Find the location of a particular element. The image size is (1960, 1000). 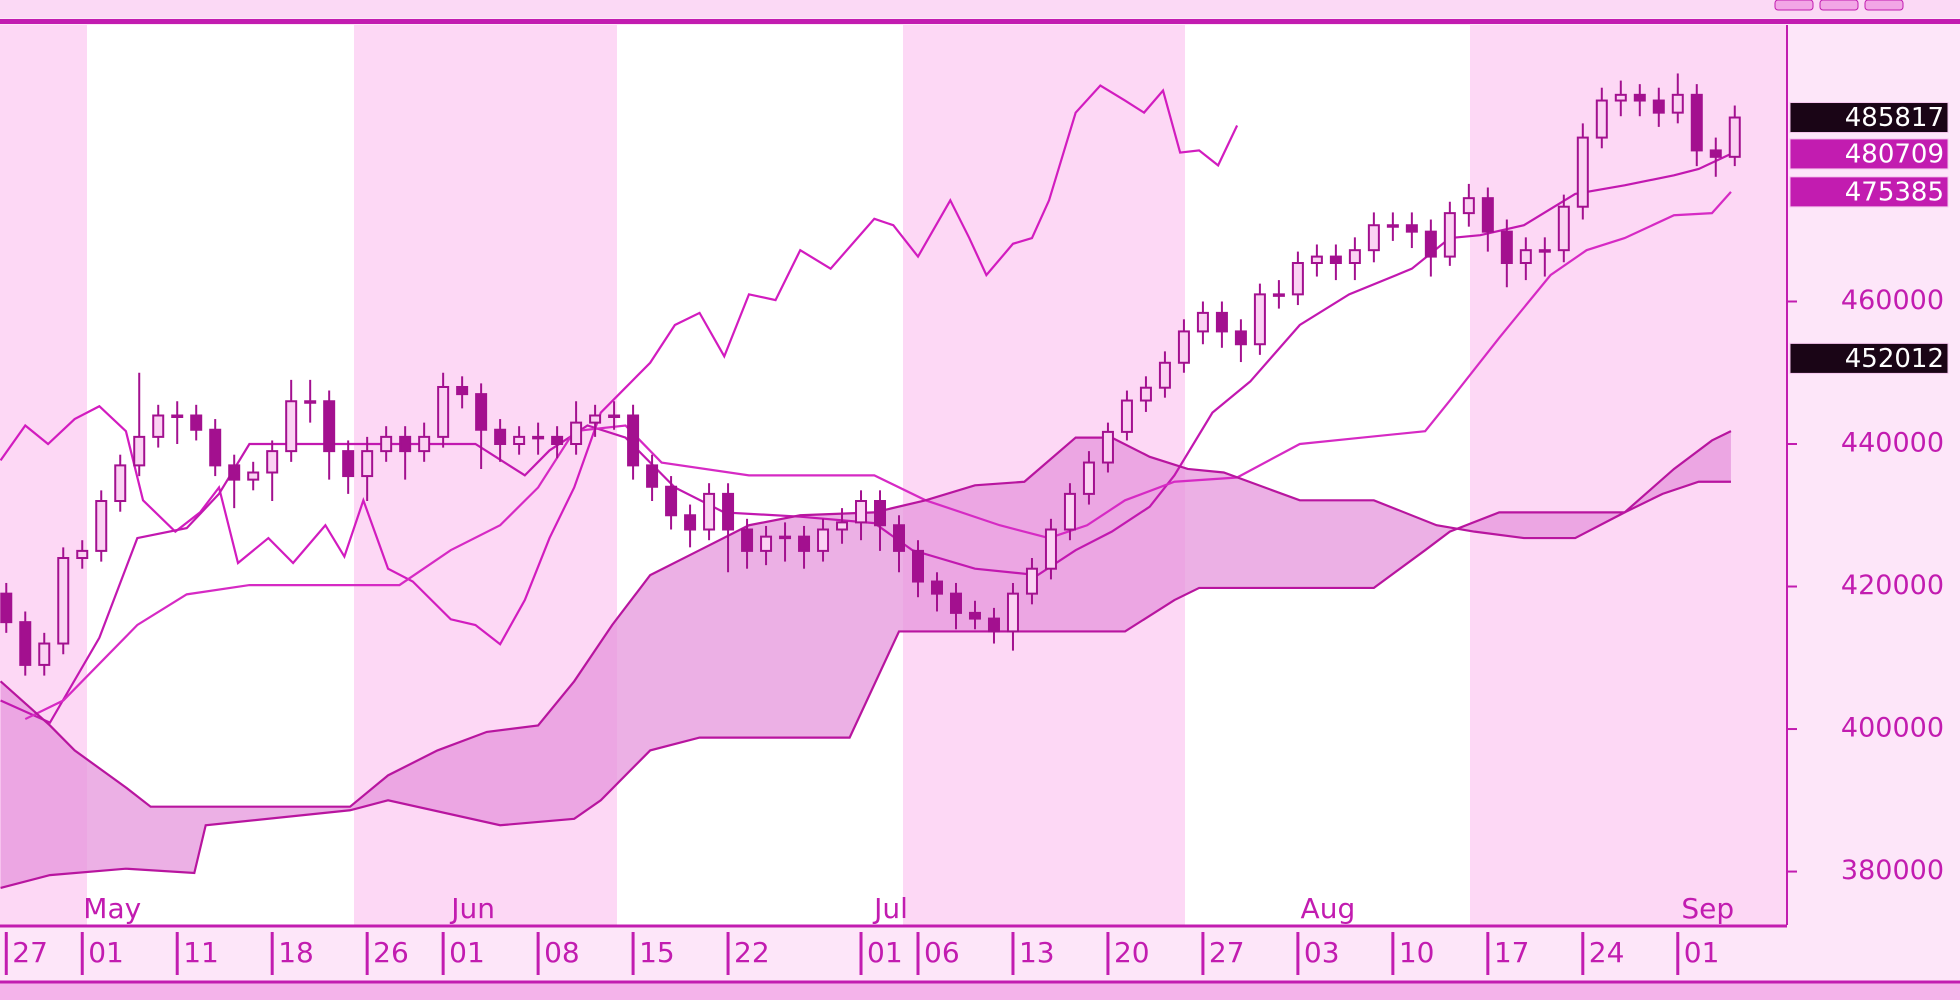

top-border is located at coordinates (980, 21).